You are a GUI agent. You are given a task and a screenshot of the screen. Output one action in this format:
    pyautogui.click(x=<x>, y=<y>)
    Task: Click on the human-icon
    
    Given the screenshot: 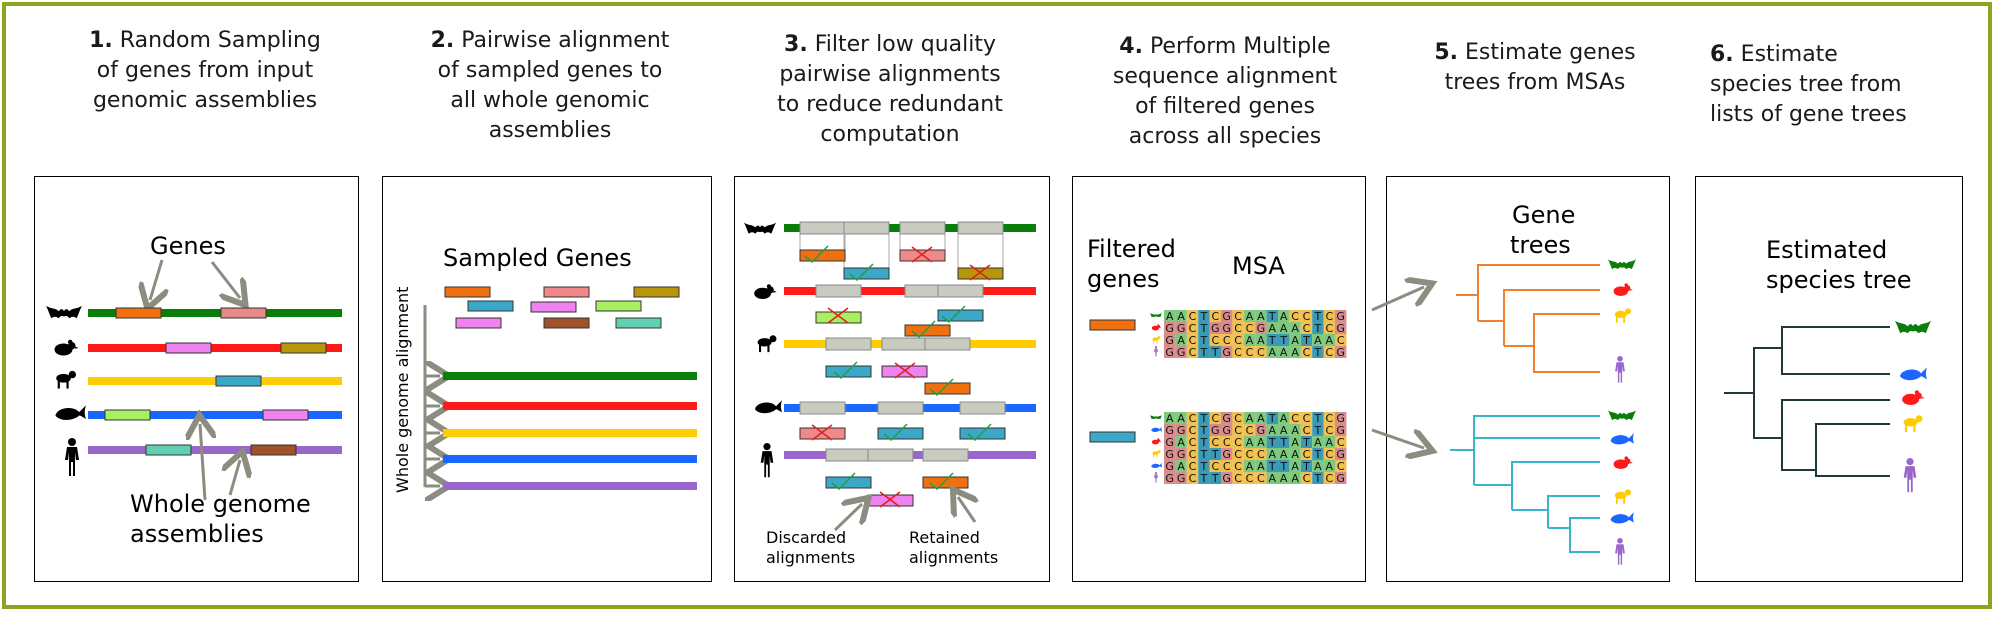 What is the action you would take?
    pyautogui.click(x=1156, y=477)
    